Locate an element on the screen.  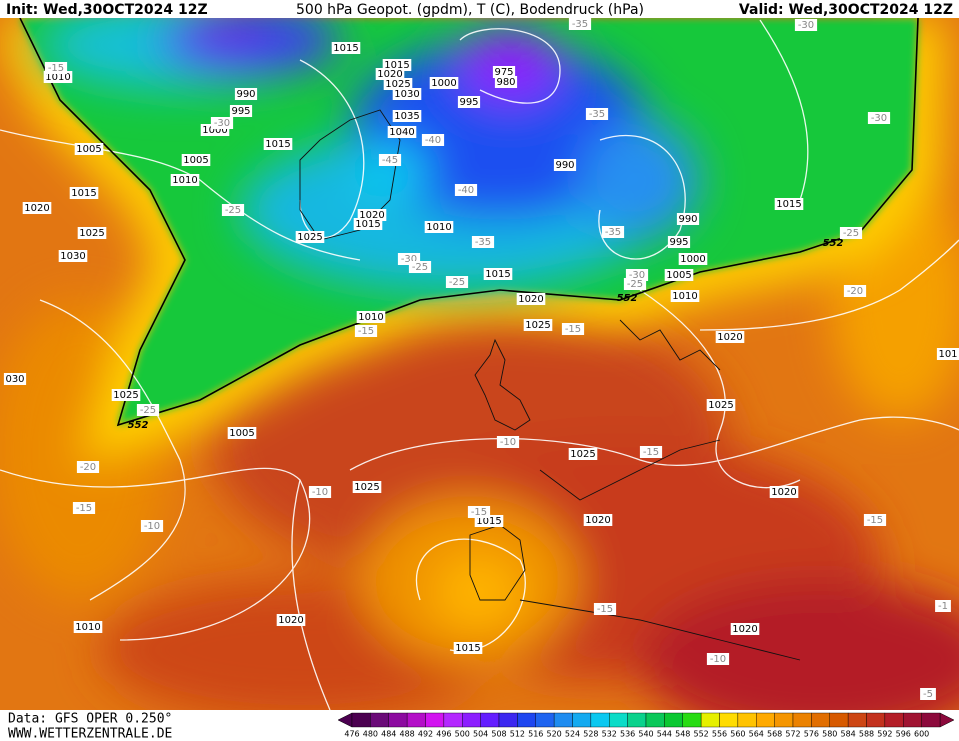
temperature-label: -30 is located at coordinates (806, 25).